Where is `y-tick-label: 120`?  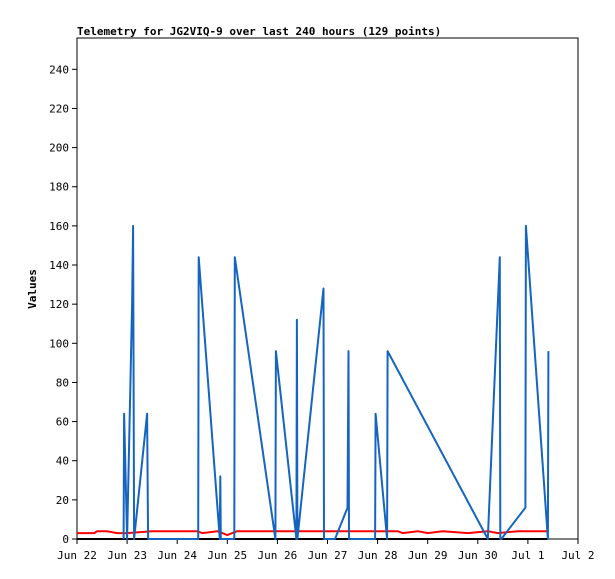 y-tick-label: 120 is located at coordinates (59, 304).